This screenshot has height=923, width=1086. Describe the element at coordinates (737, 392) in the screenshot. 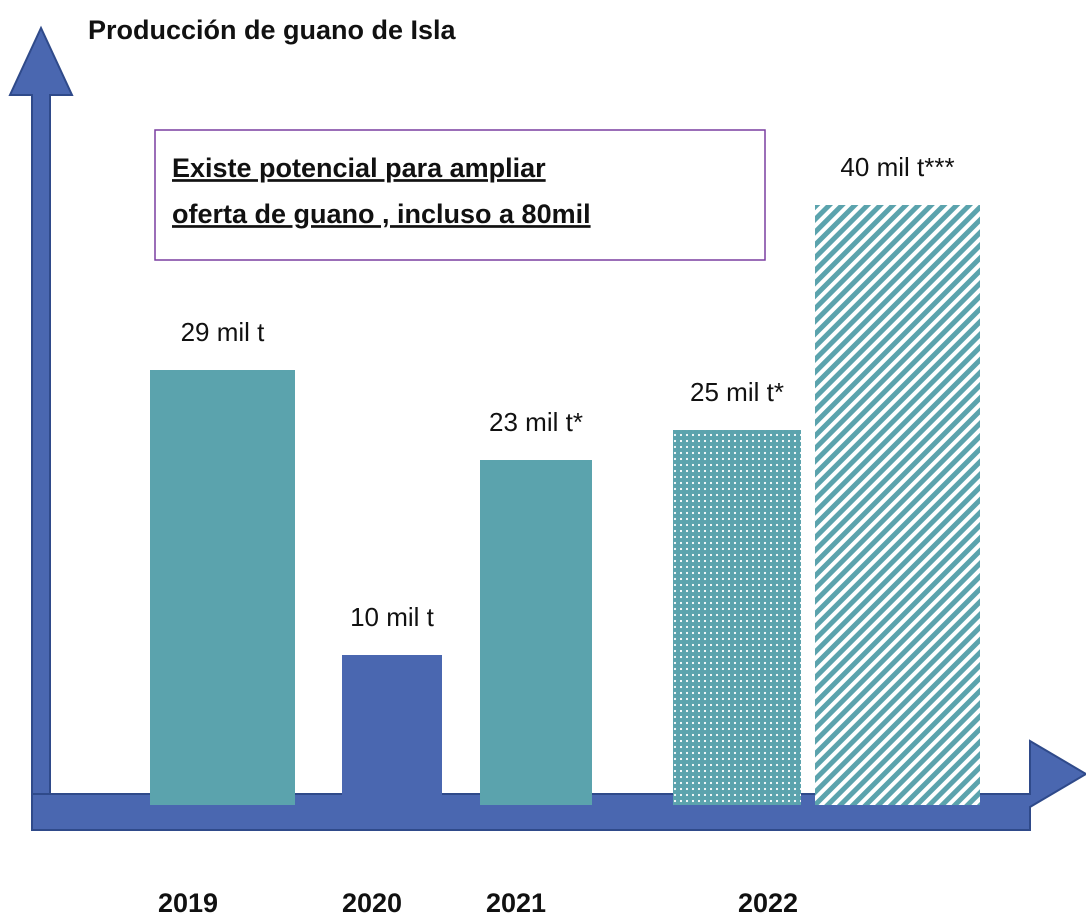

I see `data-label: 25 mil t*` at that location.